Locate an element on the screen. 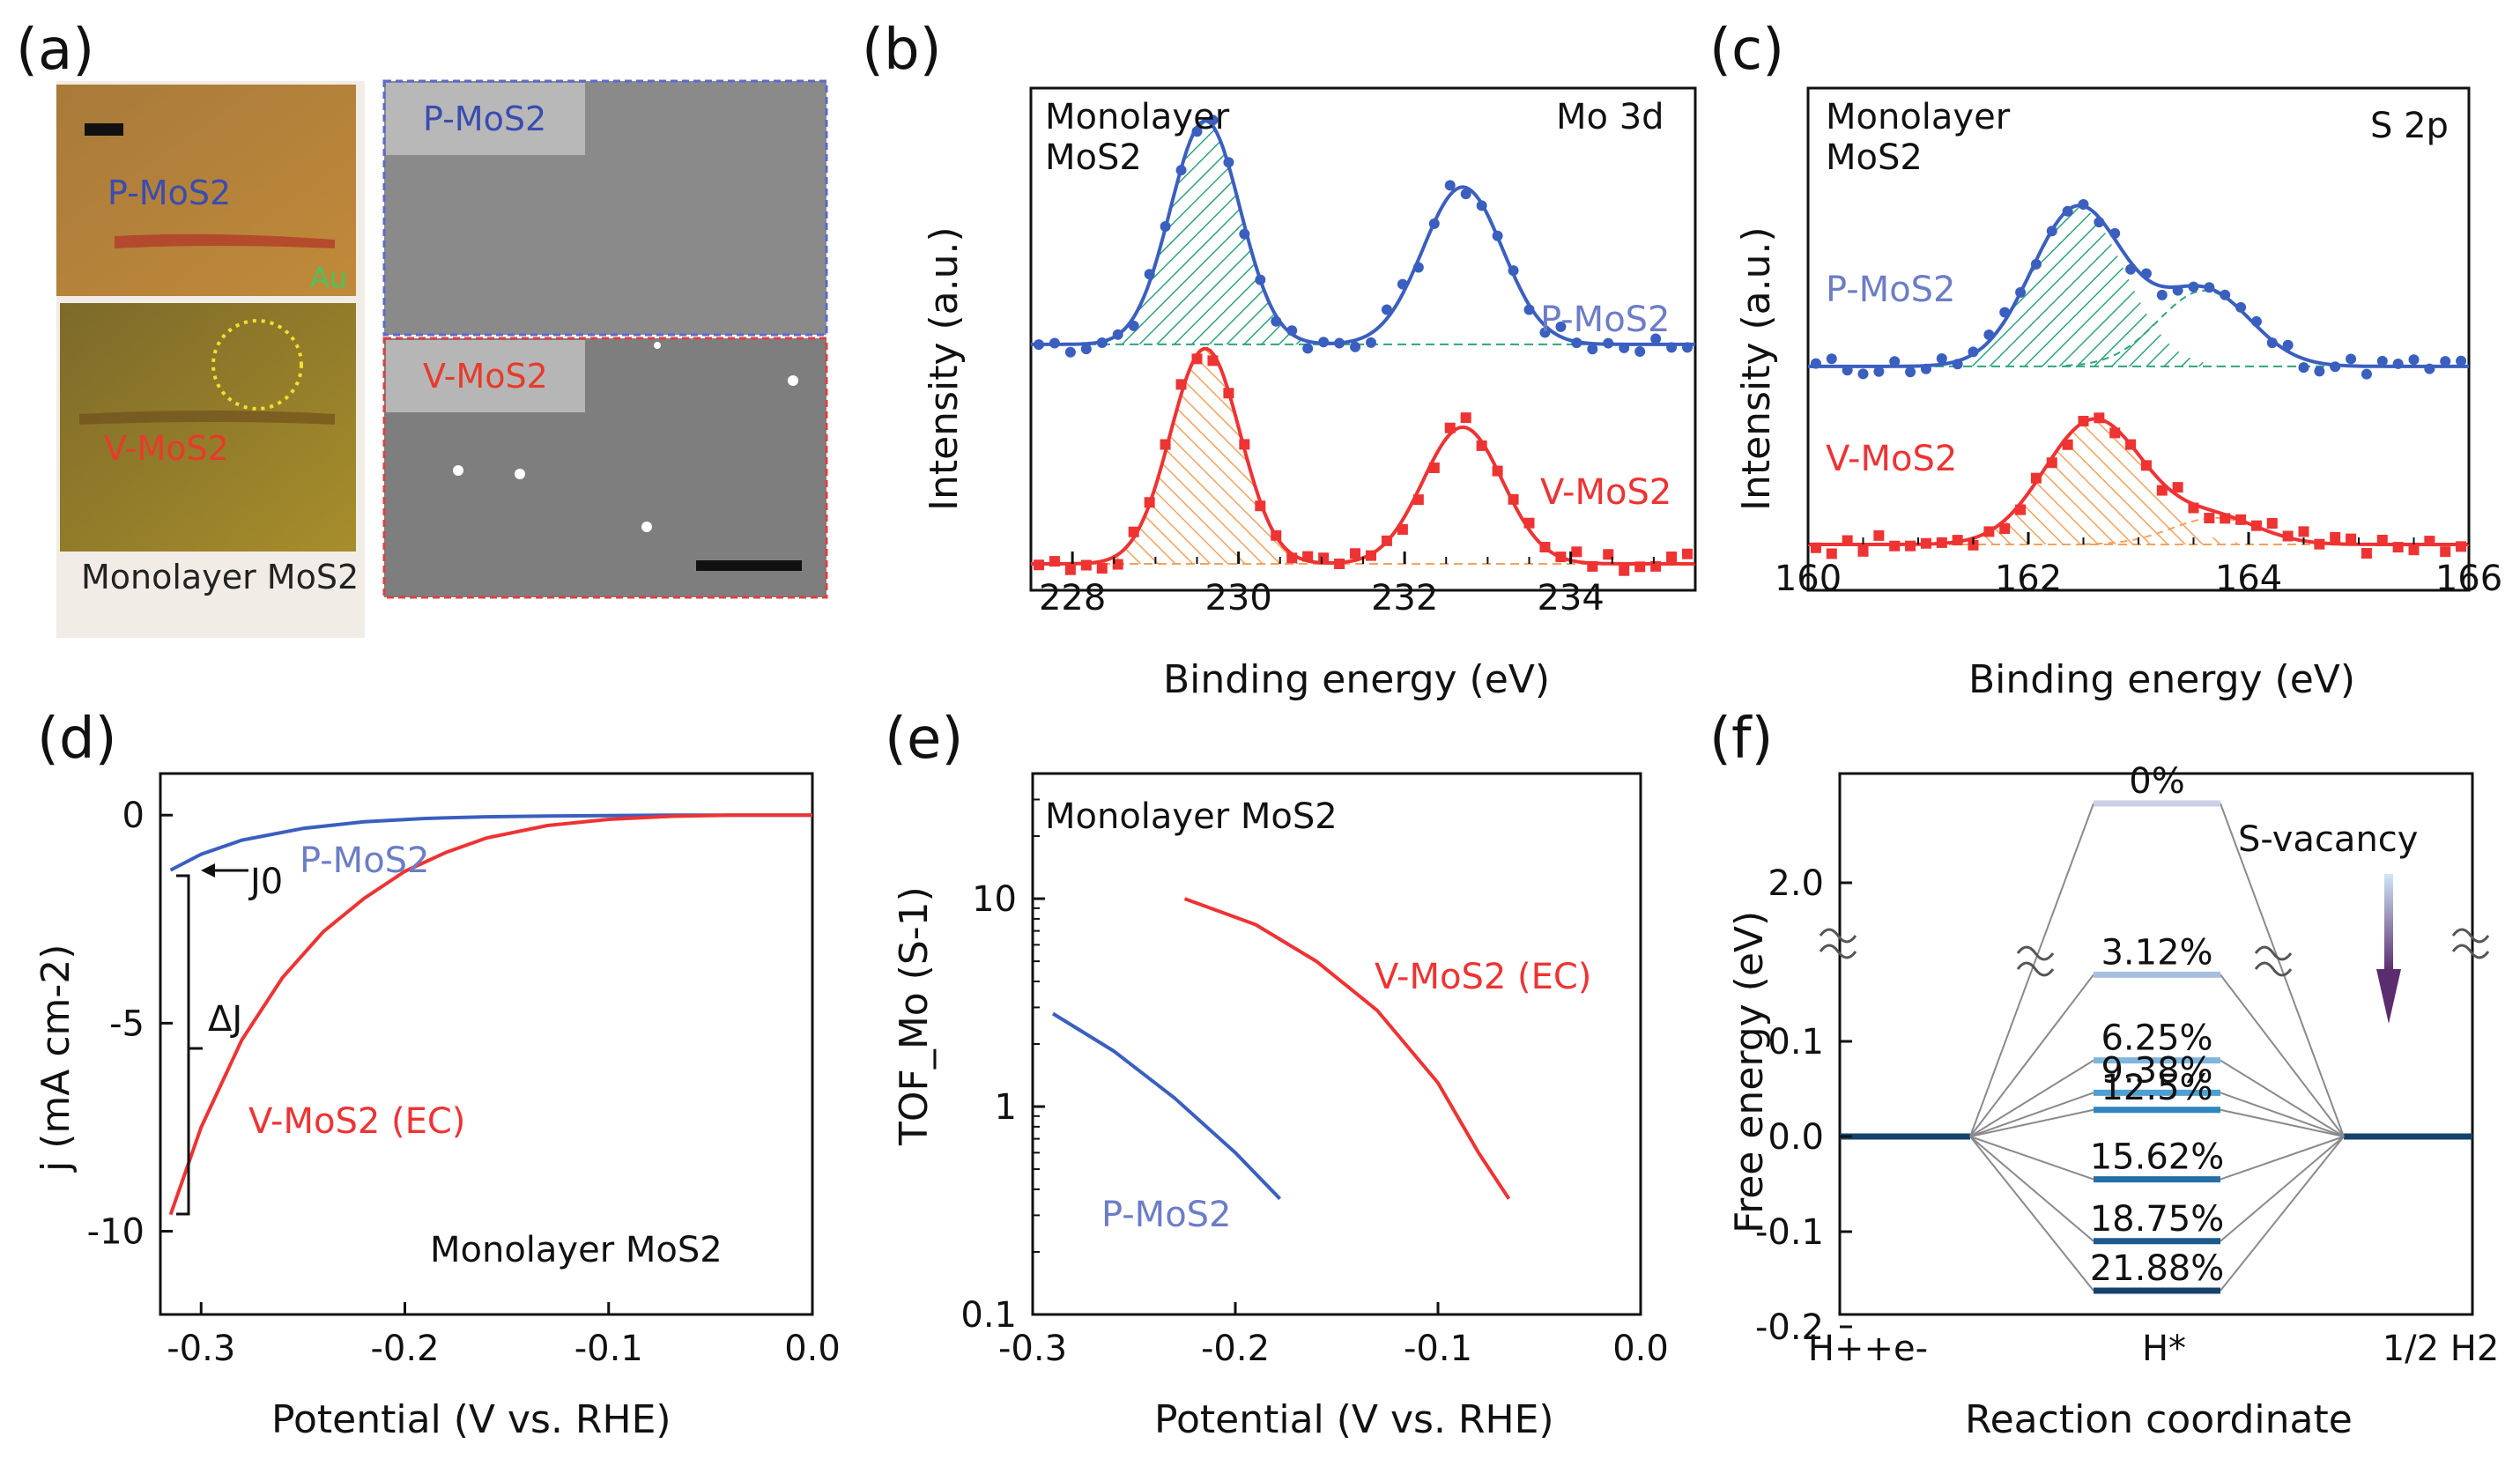 The width and height of the screenshot is (2520, 1466). panel-label-e: (e) is located at coordinates (924, 740).